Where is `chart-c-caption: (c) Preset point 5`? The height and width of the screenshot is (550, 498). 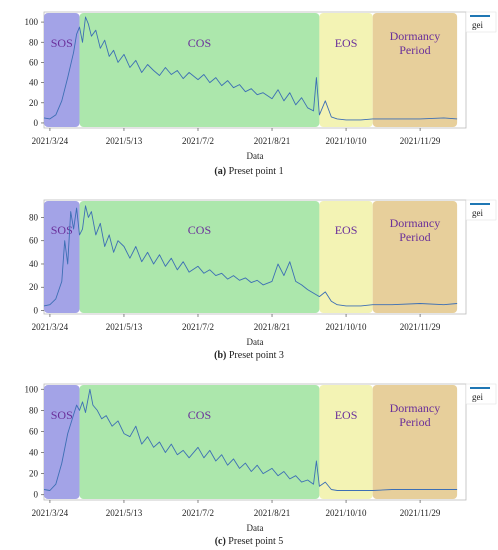 chart-c-caption: (c) Preset point 5 is located at coordinates (249, 541).